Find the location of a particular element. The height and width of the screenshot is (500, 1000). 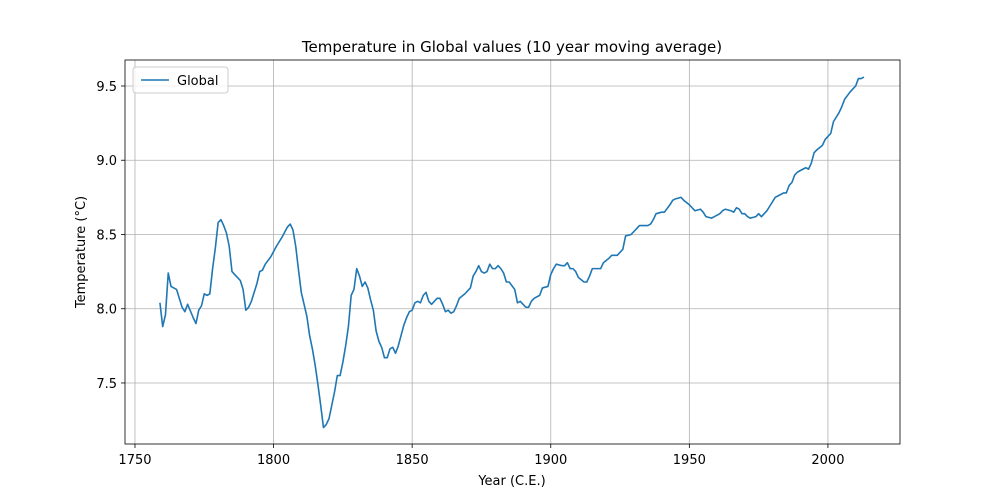

y-tick-label: 7.5 is located at coordinates (106, 384).